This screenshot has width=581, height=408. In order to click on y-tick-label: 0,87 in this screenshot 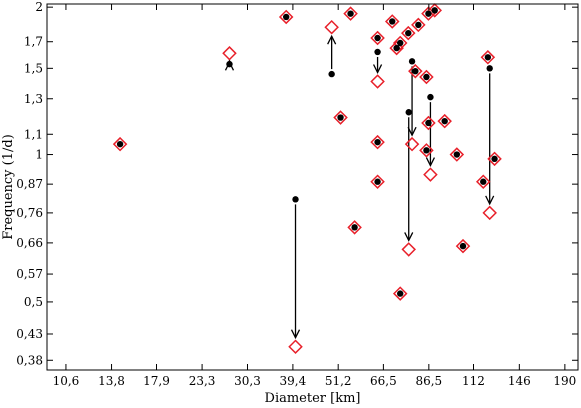, I will do `click(29, 184)`.